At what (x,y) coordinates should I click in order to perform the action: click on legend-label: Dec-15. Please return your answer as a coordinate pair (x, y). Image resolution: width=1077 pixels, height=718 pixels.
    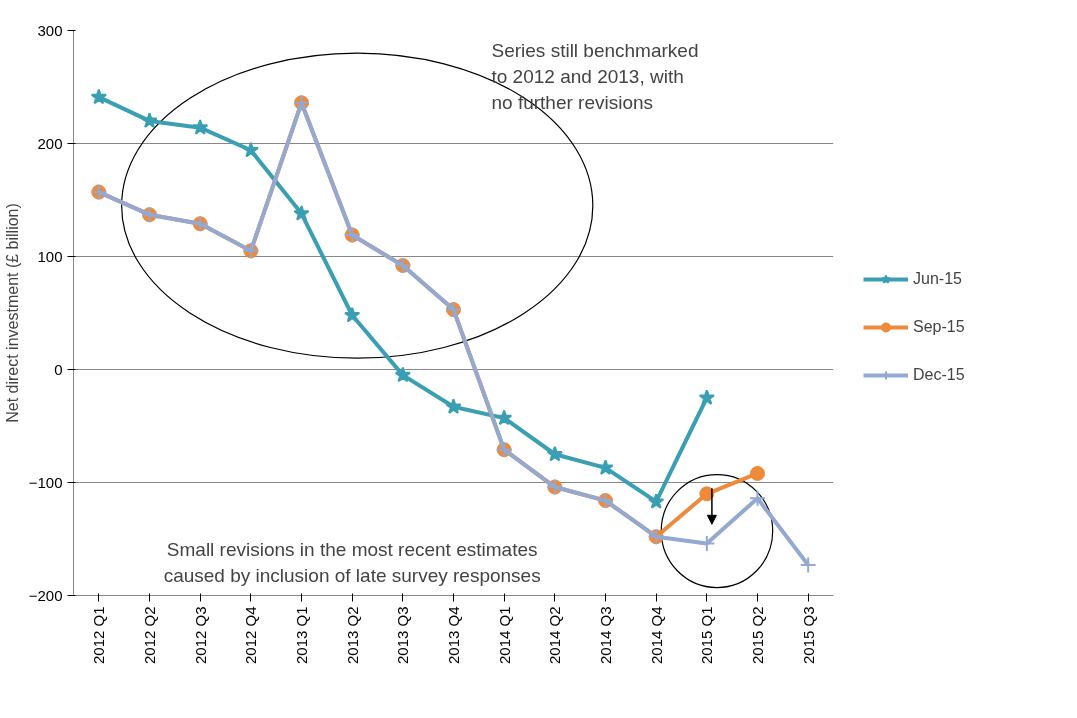
    Looking at the image, I should click on (939, 374).